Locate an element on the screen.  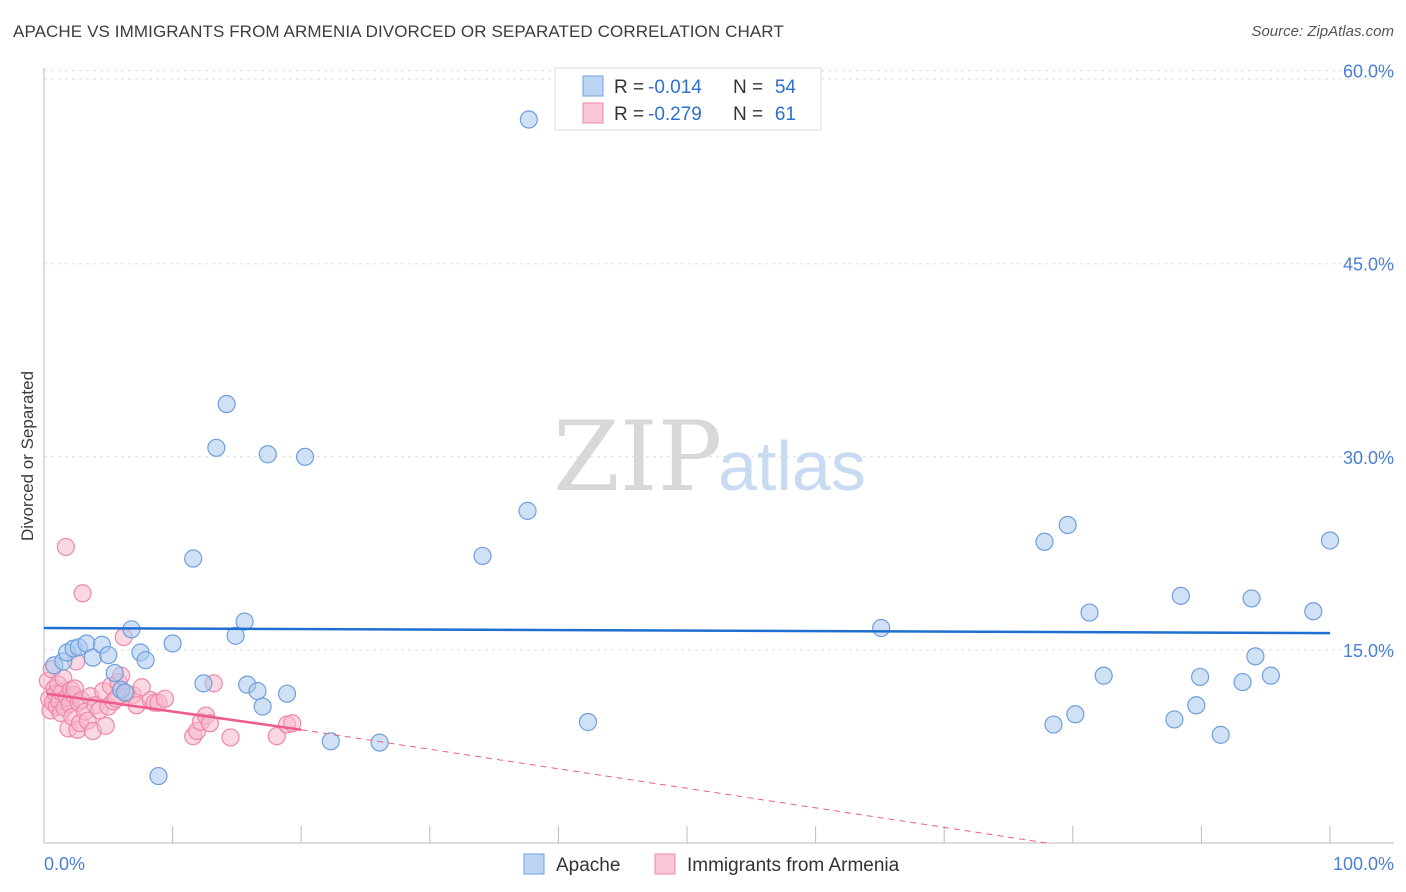
legend-r-value-apache: -0.014 is located at coordinates (675, 87).